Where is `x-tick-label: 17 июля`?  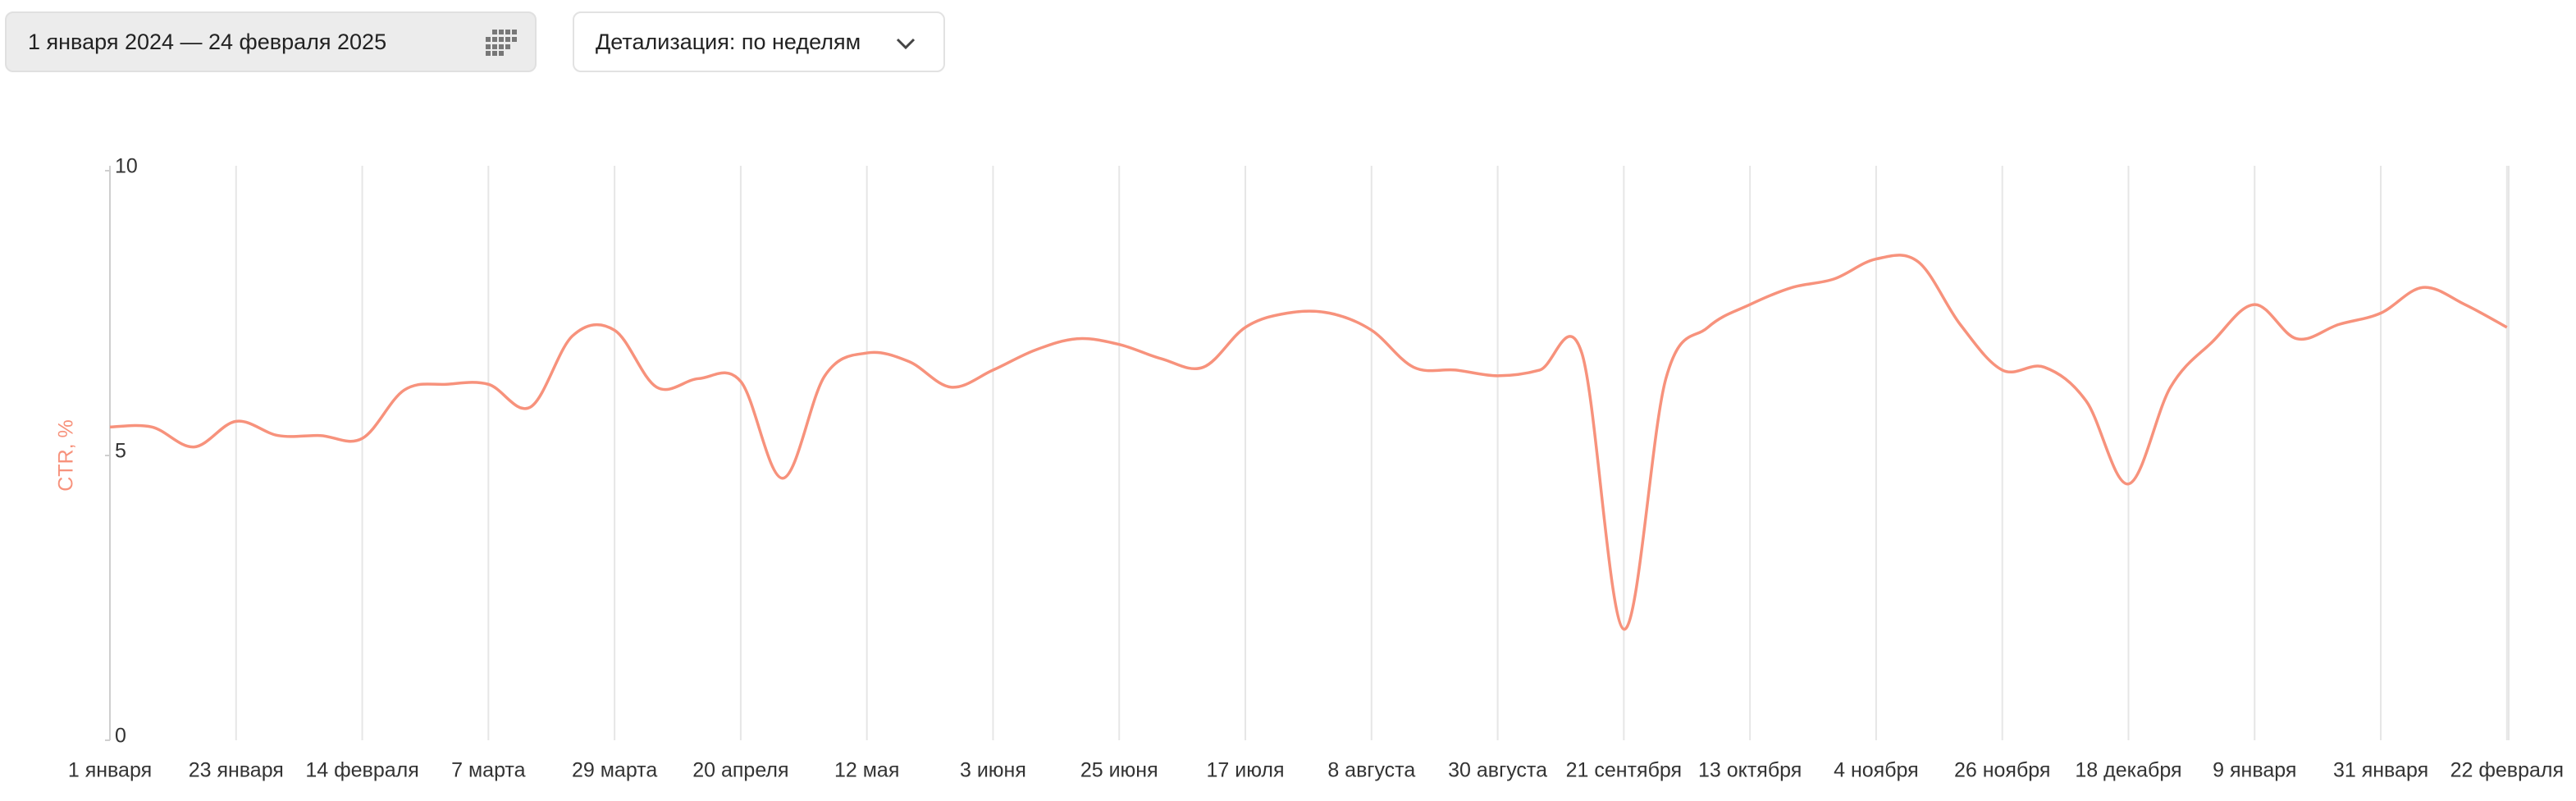 x-tick-label: 17 июля is located at coordinates (1245, 770).